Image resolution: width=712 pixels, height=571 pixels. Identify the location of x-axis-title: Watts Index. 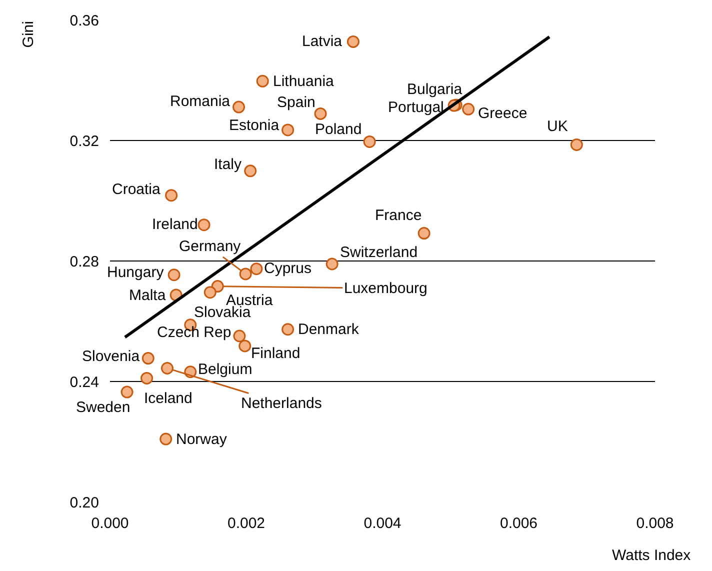
(652, 555).